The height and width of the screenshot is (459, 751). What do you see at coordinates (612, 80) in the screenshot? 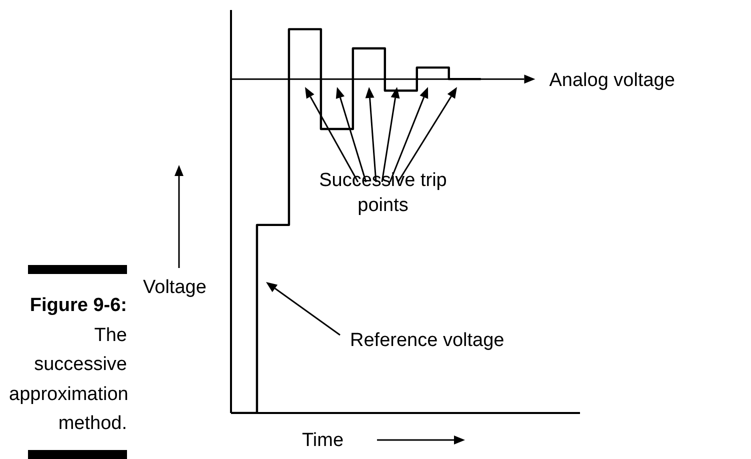
I see `ref-line-label: Analog voltage` at bounding box center [612, 80].